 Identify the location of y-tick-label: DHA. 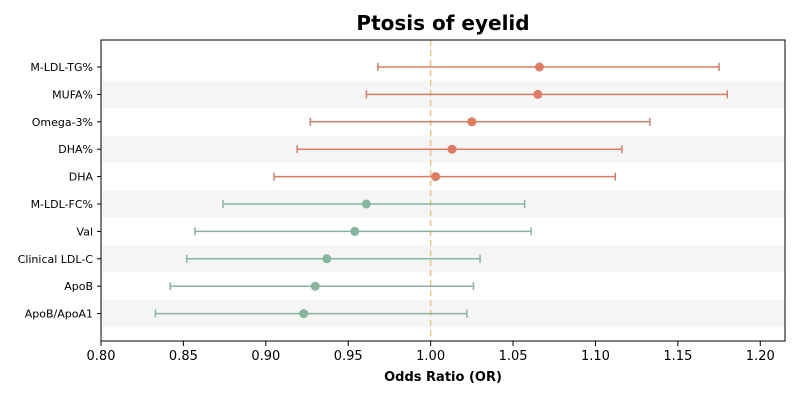
(81, 177).